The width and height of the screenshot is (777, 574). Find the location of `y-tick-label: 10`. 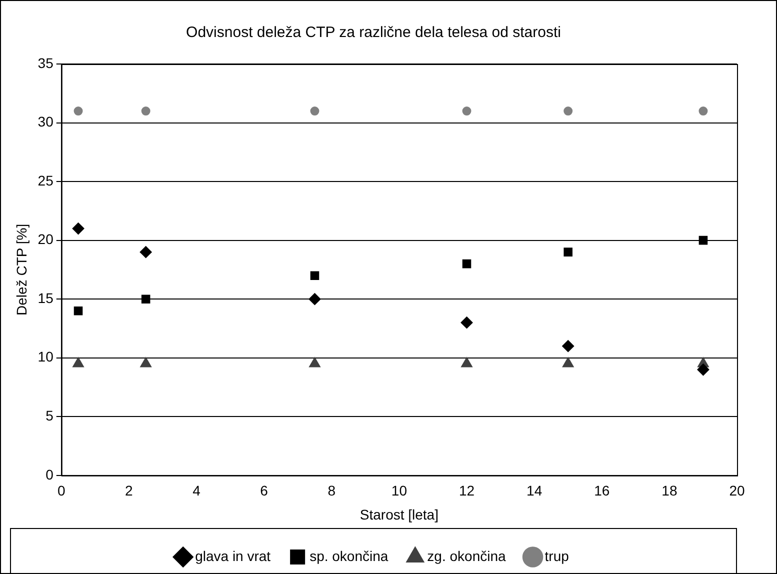

y-tick-label: 10 is located at coordinates (46, 356).